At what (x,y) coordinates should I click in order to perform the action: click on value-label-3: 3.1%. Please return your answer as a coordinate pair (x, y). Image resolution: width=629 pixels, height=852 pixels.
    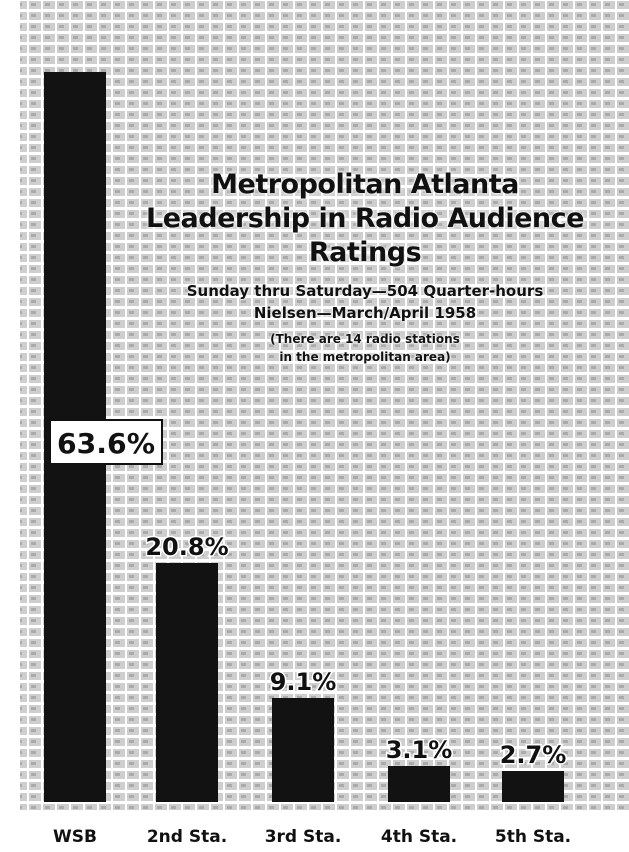
    Looking at the image, I should click on (419, 750).